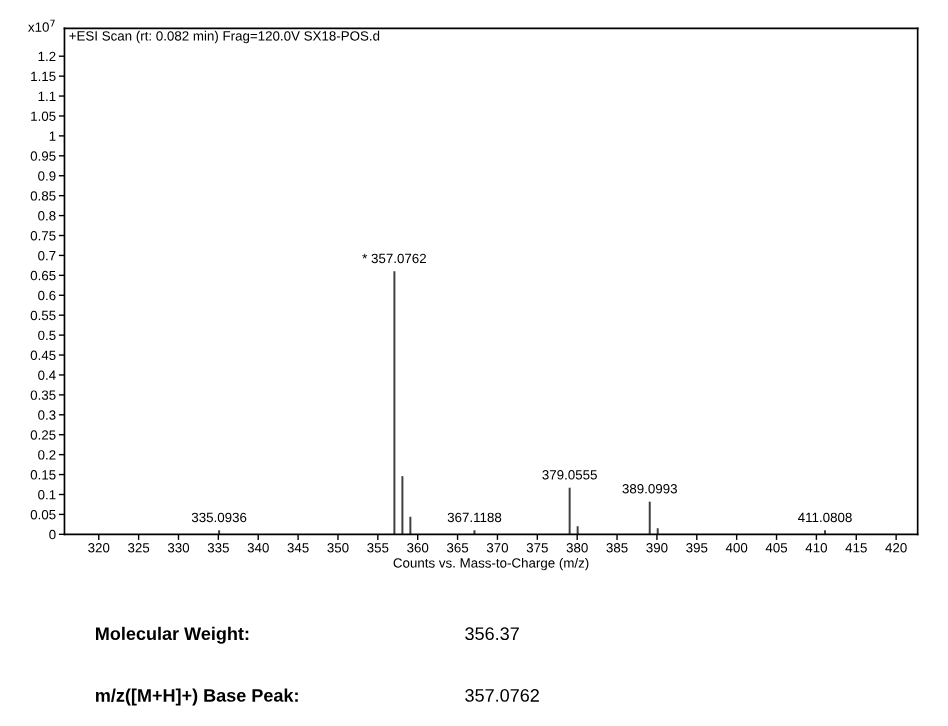  I want to click on text: 356.37, so click(492, 634).